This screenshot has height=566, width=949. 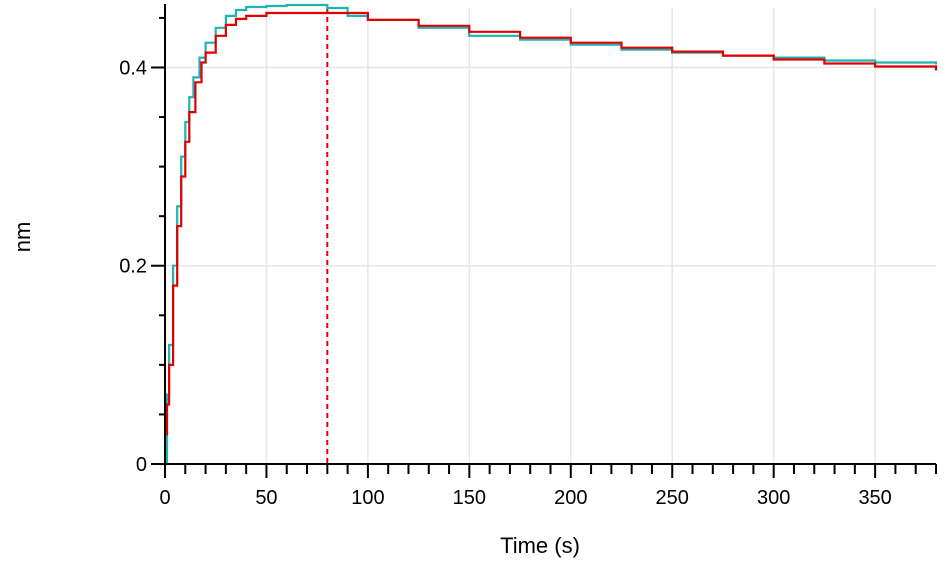 What do you see at coordinates (469, 498) in the screenshot?
I see `x-tick-label: 150` at bounding box center [469, 498].